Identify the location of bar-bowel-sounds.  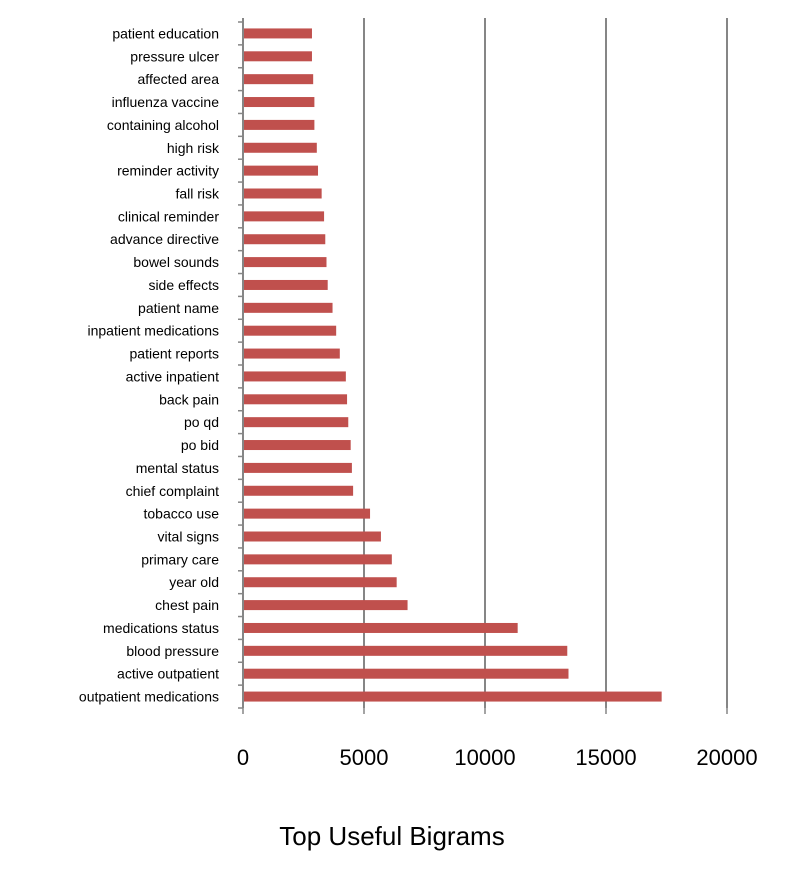
(285, 262).